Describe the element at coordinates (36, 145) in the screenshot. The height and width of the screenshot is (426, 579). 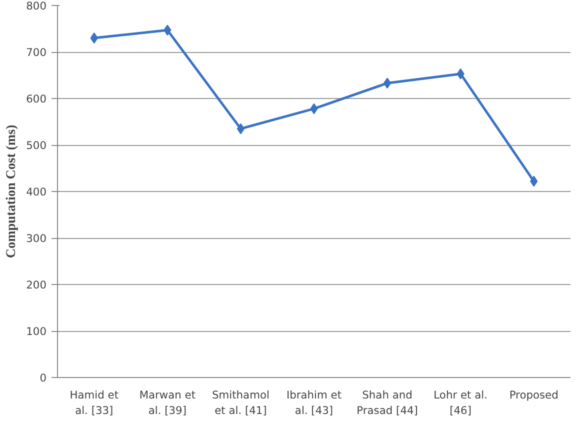
I see `y-tick-label: 500` at that location.